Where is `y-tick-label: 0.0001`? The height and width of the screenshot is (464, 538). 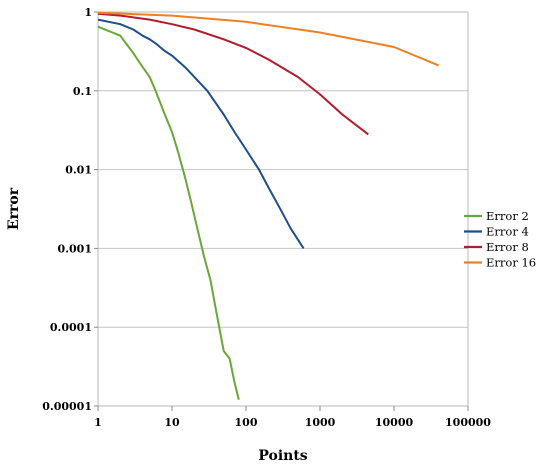 y-tick-label: 0.0001 is located at coordinates (71, 327).